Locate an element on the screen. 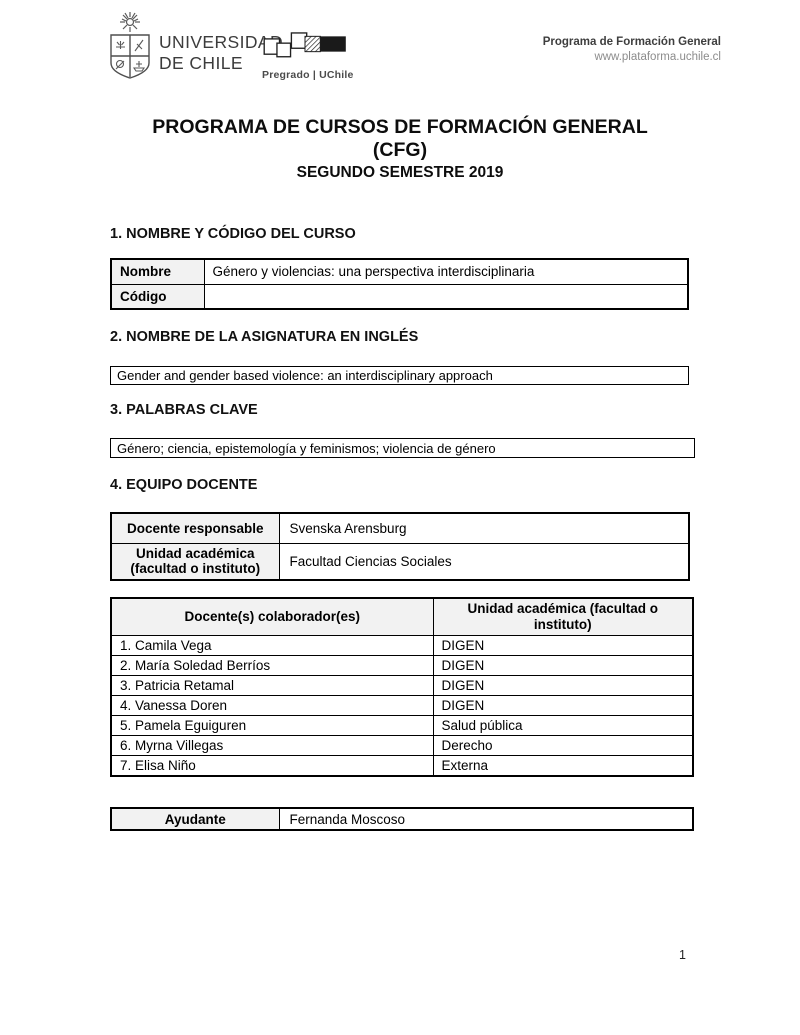 The image size is (800, 1035). table-row: Código is located at coordinates (399, 296).